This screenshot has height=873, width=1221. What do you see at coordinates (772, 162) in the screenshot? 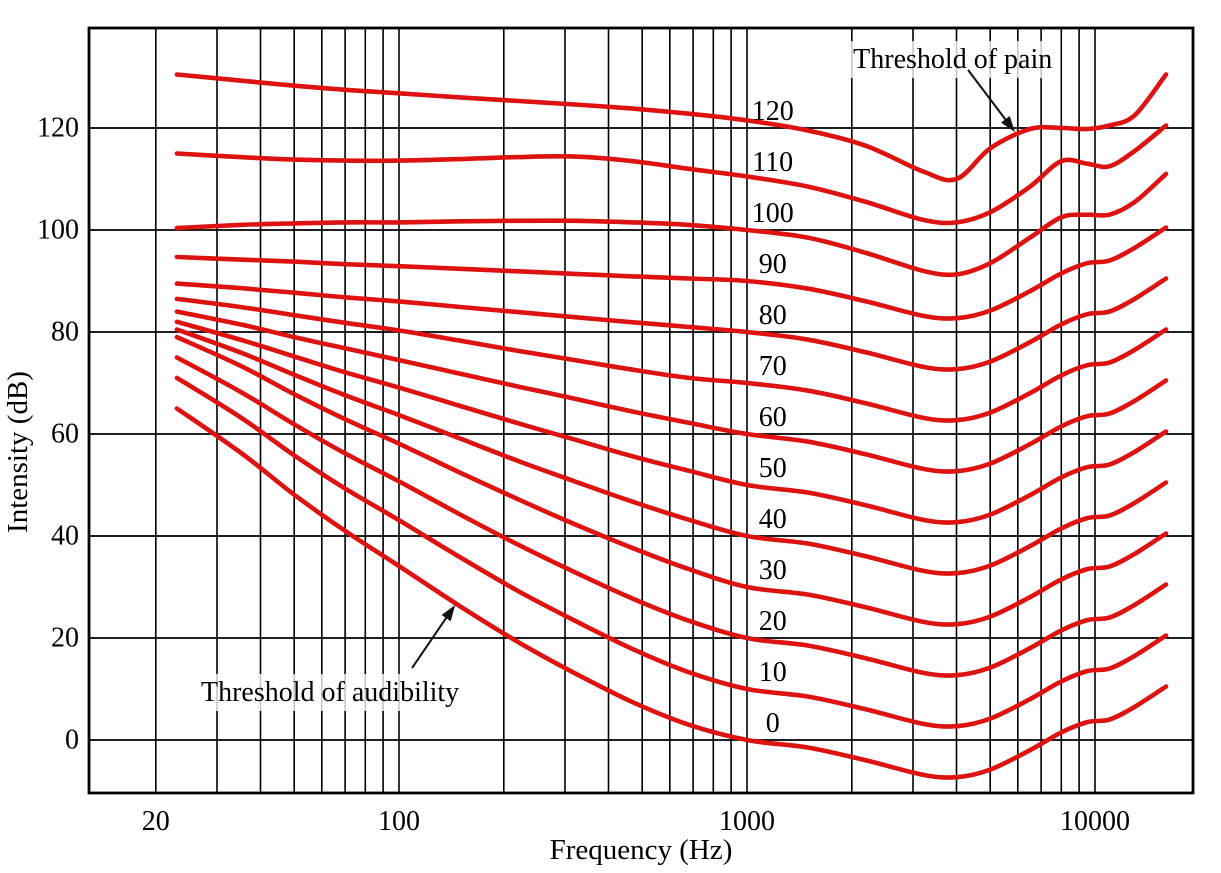
I see `curve-label-110: 110` at bounding box center [772, 162].